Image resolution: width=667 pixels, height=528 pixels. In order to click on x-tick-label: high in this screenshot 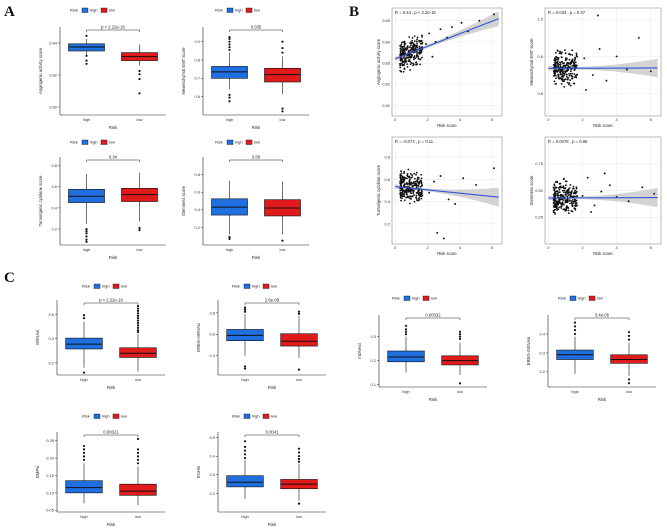, I will do `click(406, 391)`.